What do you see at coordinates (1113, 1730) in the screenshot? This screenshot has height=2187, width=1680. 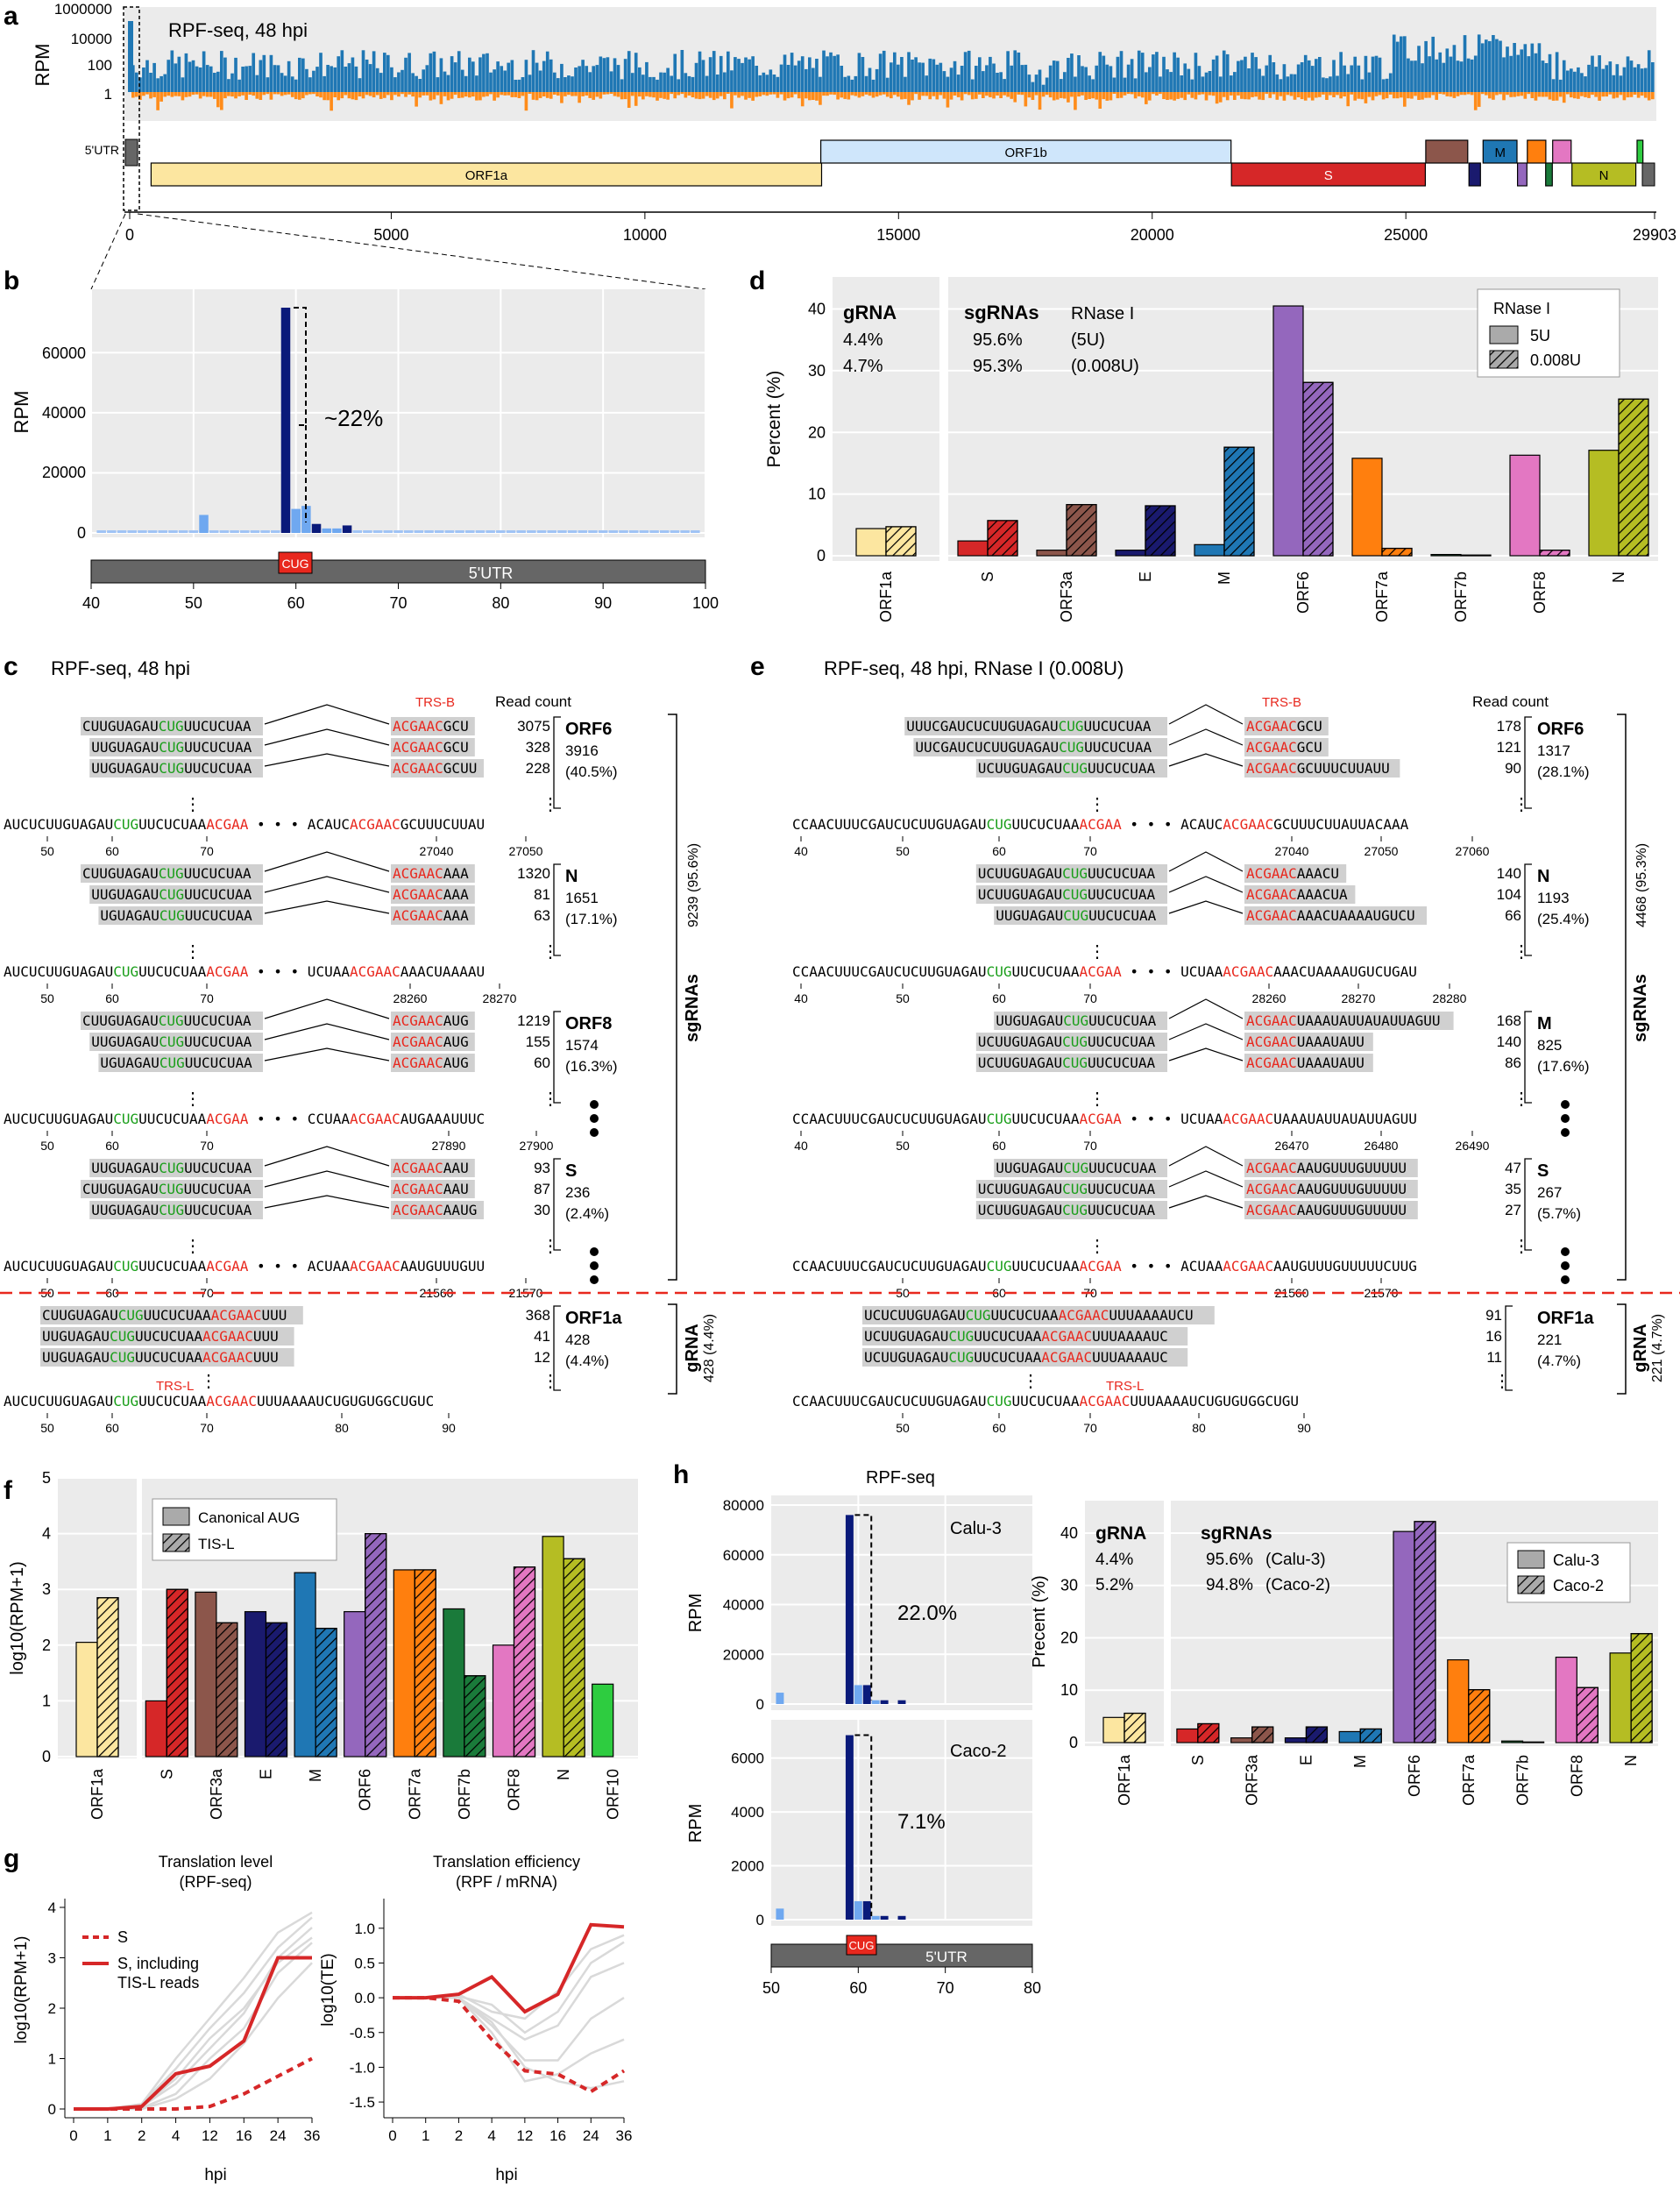 I see `bar-orf1a` at bounding box center [1113, 1730].